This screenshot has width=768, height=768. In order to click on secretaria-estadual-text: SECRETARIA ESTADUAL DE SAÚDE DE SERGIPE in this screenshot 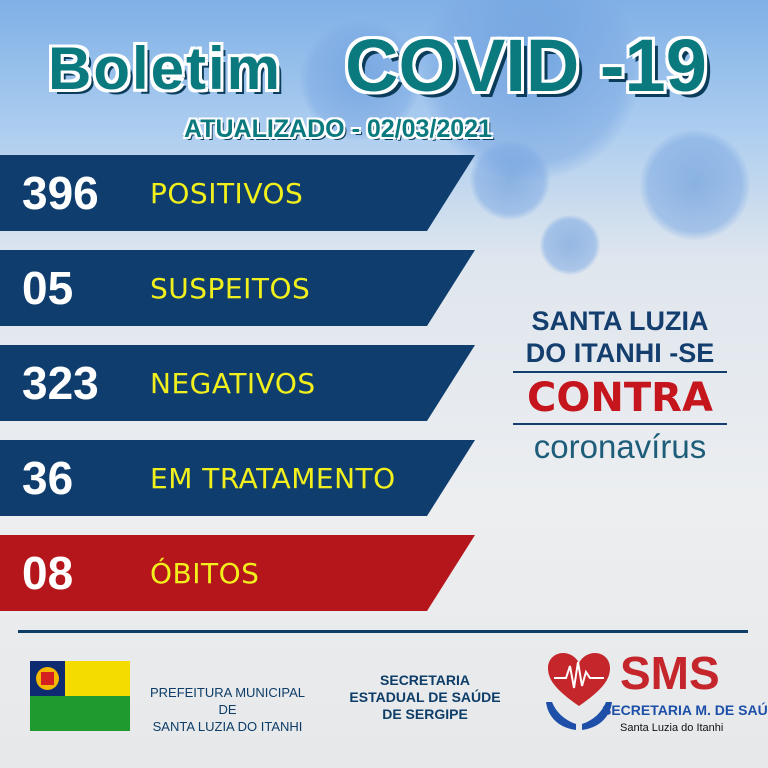, I will do `click(425, 697)`.